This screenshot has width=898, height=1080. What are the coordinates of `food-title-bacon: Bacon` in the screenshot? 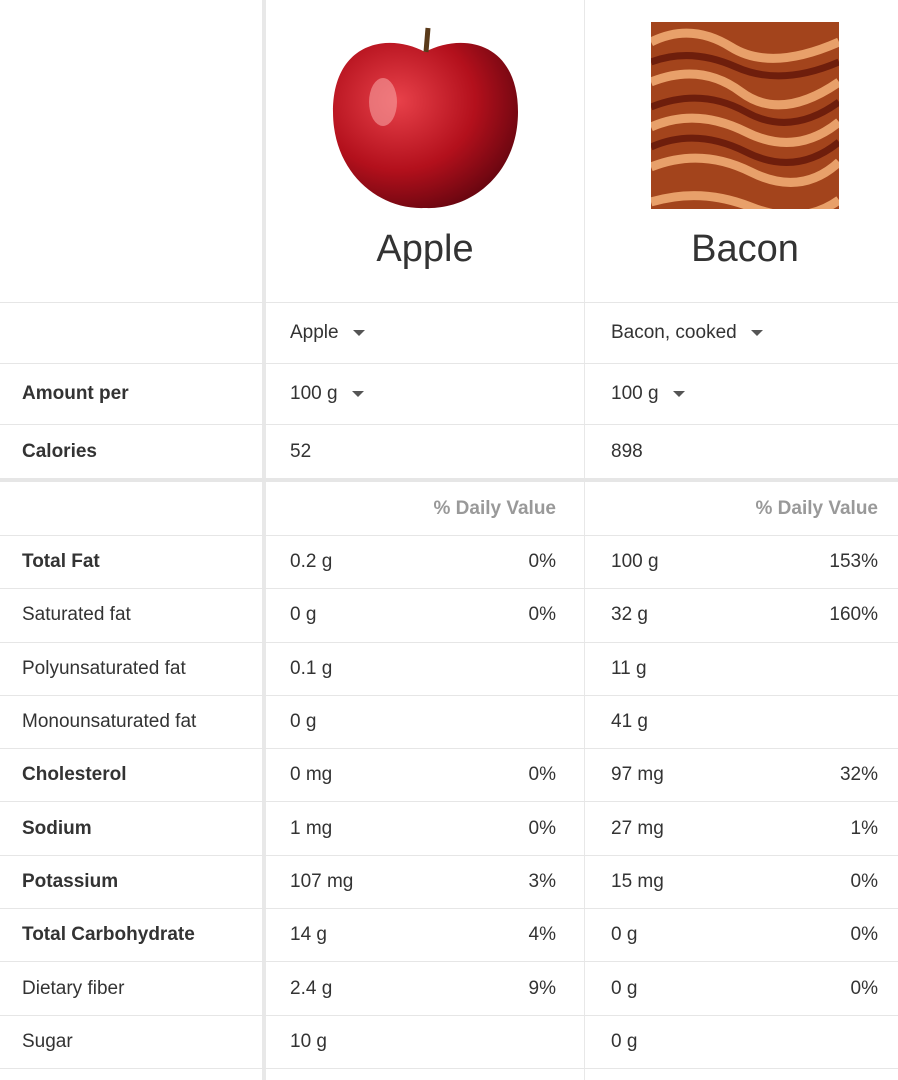 It's located at (745, 249).